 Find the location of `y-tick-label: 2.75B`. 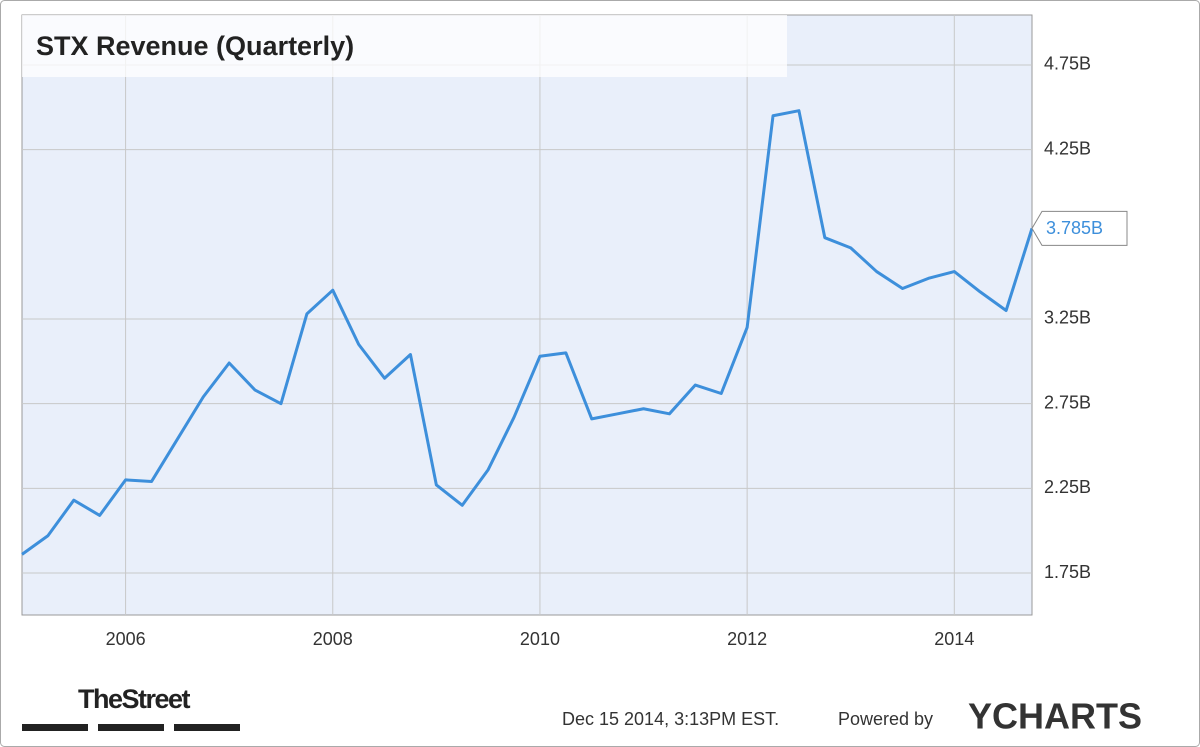

y-tick-label: 2.75B is located at coordinates (1067, 402).